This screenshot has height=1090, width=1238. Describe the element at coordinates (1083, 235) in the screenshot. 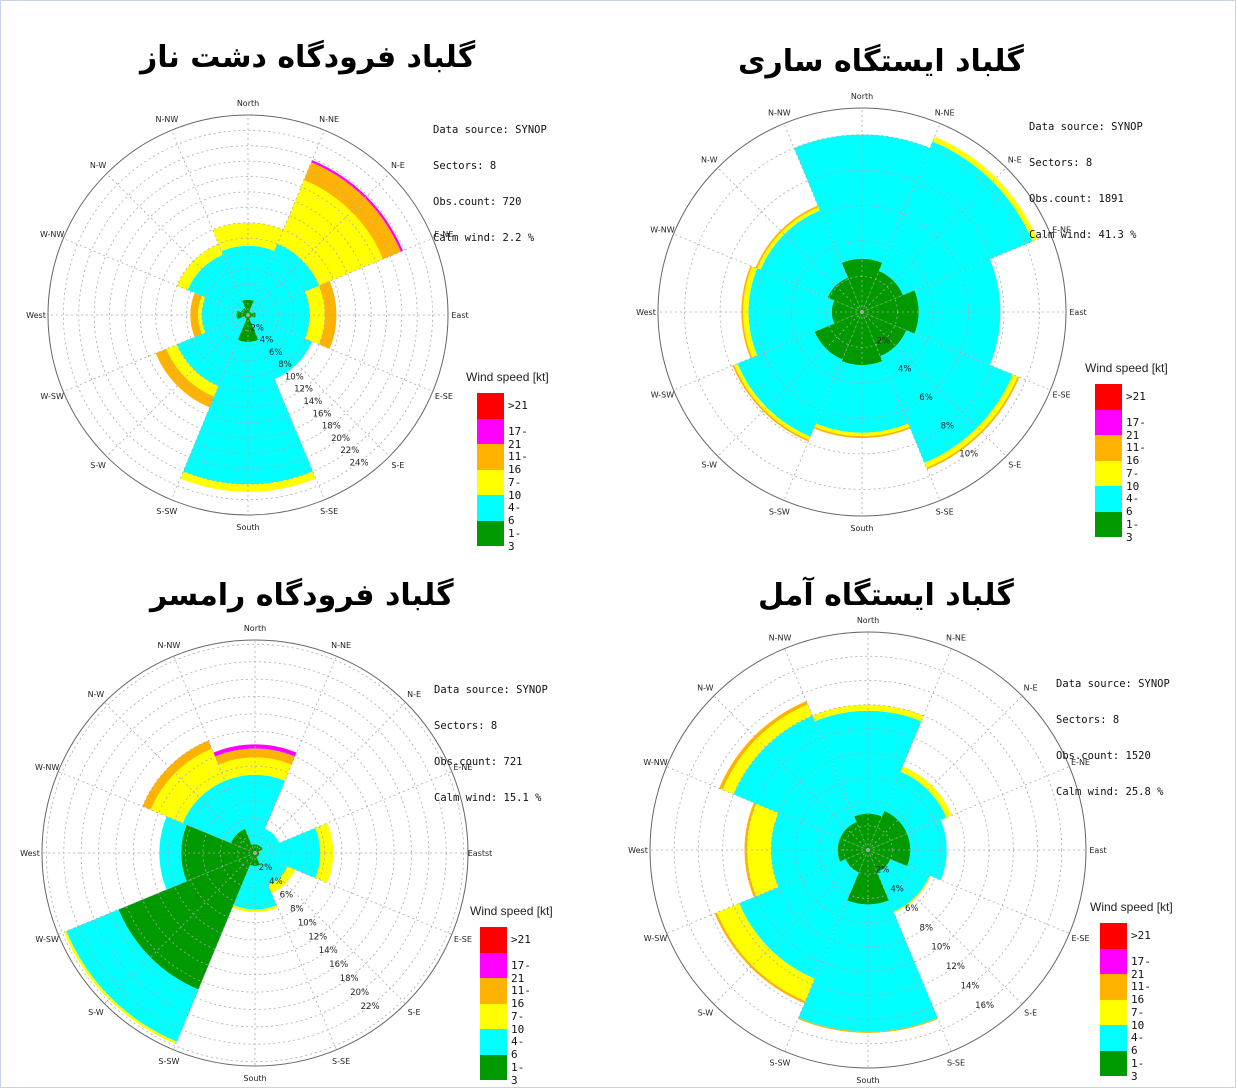

I see `info-calm-wind: Calm wind: 41.3 %` at that location.